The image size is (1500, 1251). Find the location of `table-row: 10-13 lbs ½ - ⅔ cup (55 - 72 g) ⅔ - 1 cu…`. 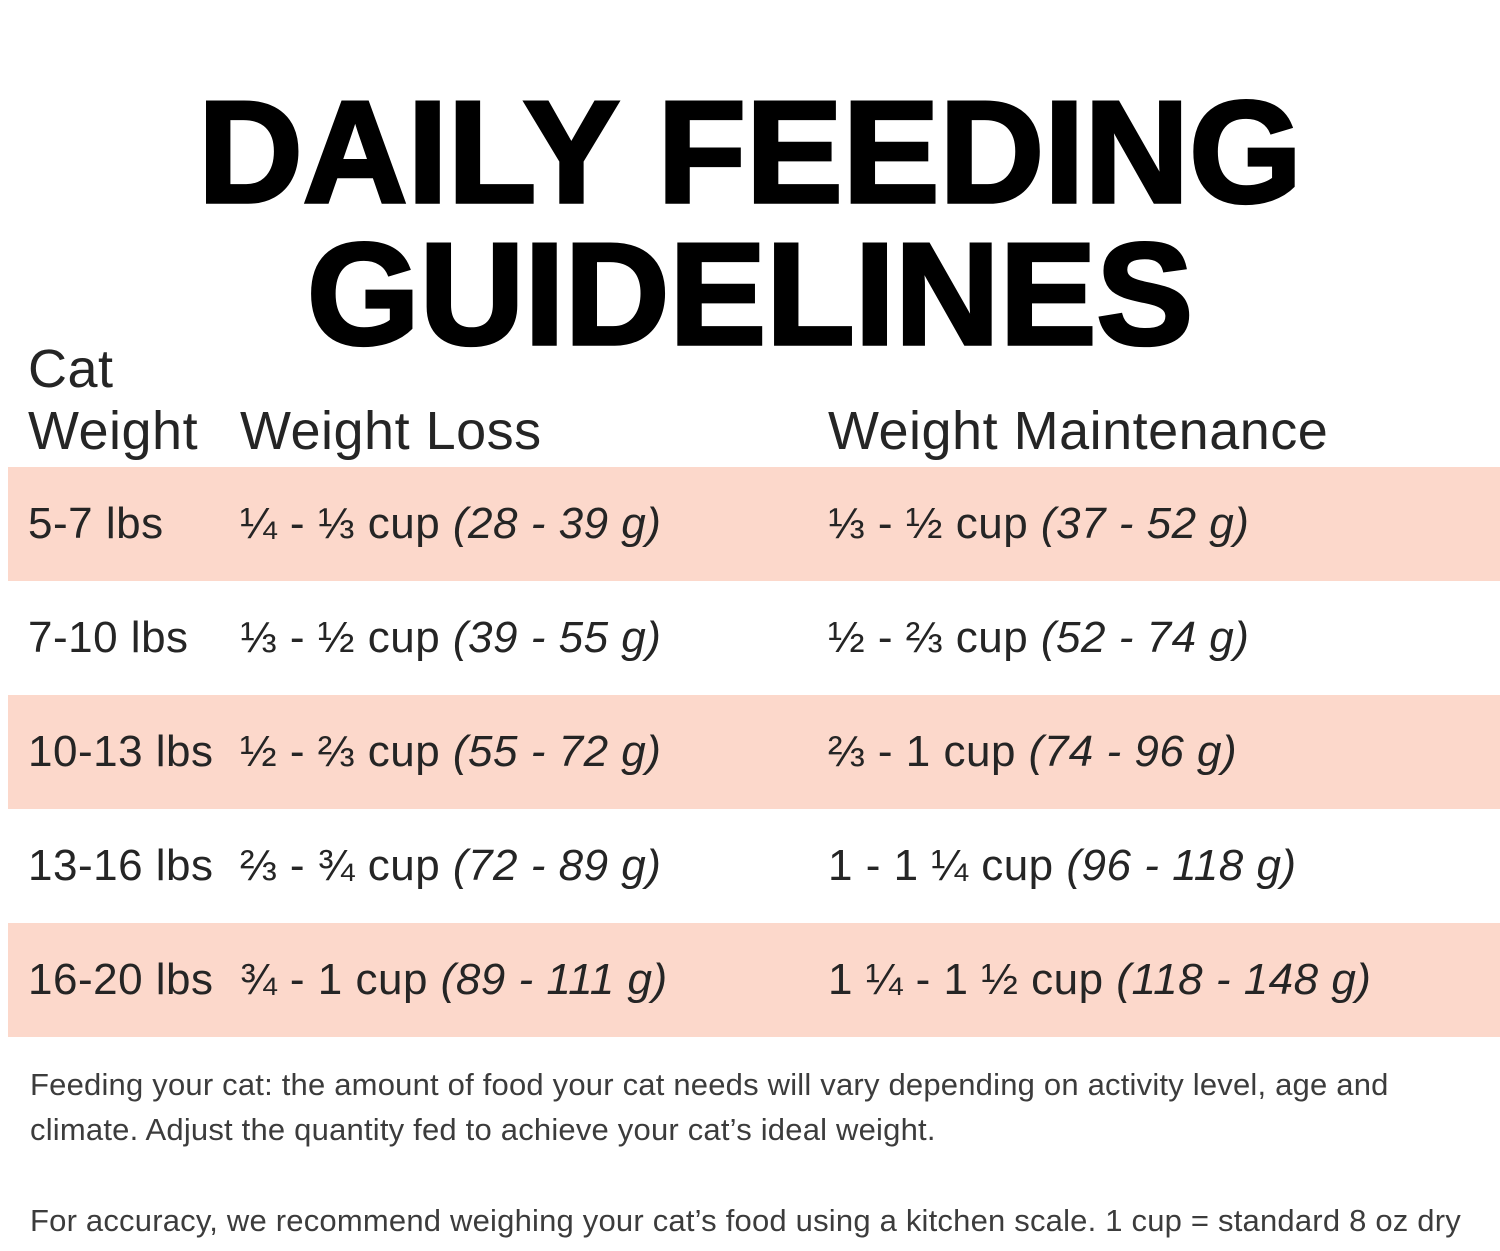

table-row: 10-13 lbs ½ - ⅔ cup (55 - 72 g) ⅔ - 1 cu… is located at coordinates (754, 752).